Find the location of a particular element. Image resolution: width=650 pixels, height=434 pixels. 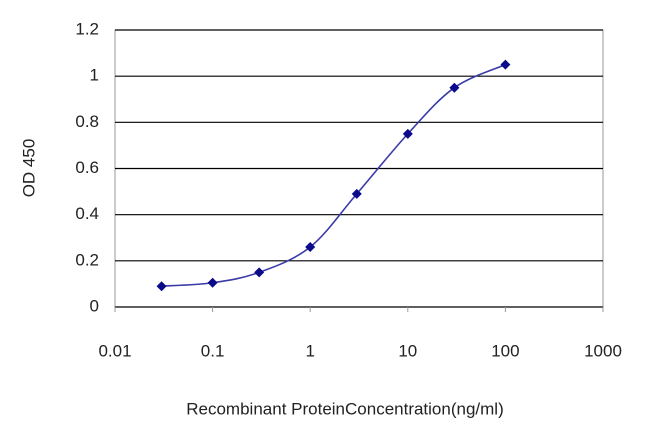

x-axis-label: Recombinant ProteinConcentration(ng/ml) is located at coordinates (345, 408).